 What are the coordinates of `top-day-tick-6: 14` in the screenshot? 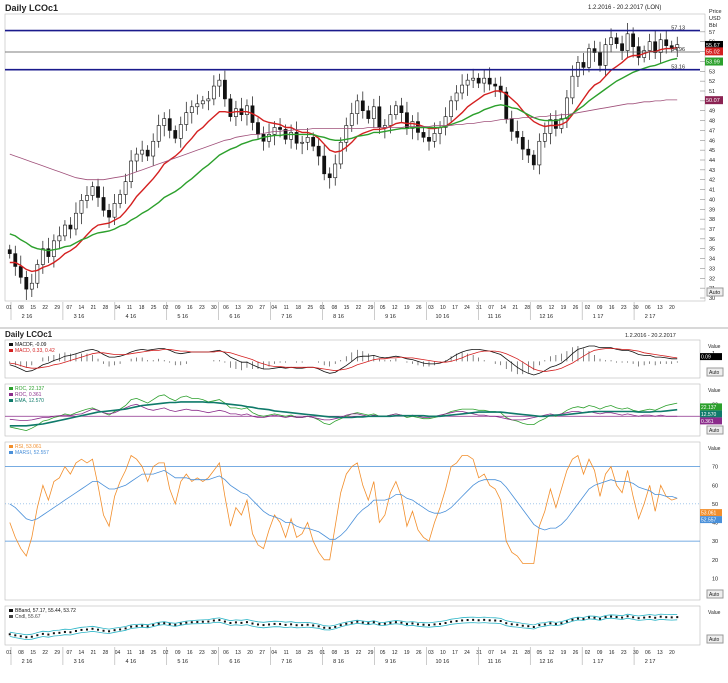 It's located at (82, 308).